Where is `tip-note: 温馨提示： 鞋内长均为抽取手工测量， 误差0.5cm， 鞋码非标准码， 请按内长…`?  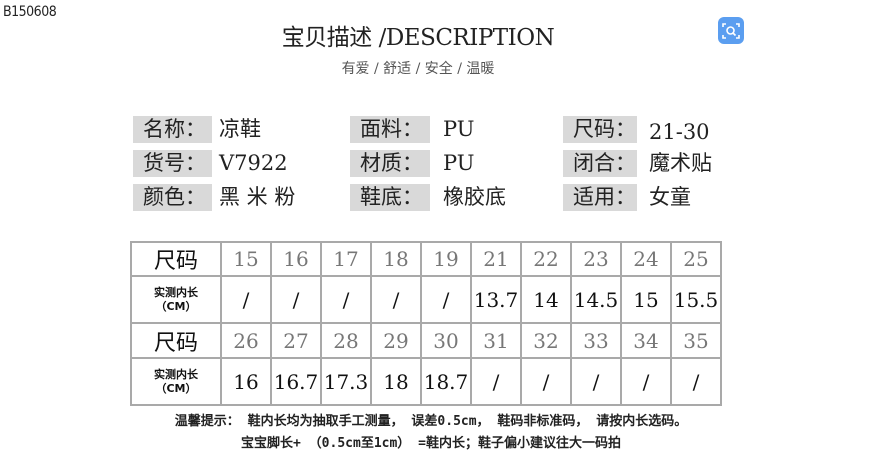 tip-note: 温馨提示： 鞋内长均为抽取手工测量， 误差0.5cm， 鞋码非标准码， 请按内长… is located at coordinates (431, 421).